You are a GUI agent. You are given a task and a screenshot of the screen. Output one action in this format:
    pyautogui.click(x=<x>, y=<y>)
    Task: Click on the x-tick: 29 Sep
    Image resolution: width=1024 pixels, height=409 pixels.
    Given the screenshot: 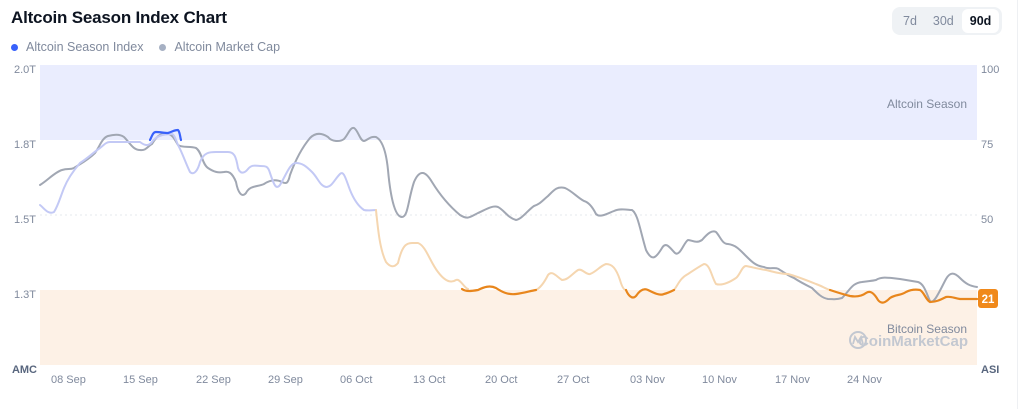 What is the action you would take?
    pyautogui.click(x=285, y=380)
    